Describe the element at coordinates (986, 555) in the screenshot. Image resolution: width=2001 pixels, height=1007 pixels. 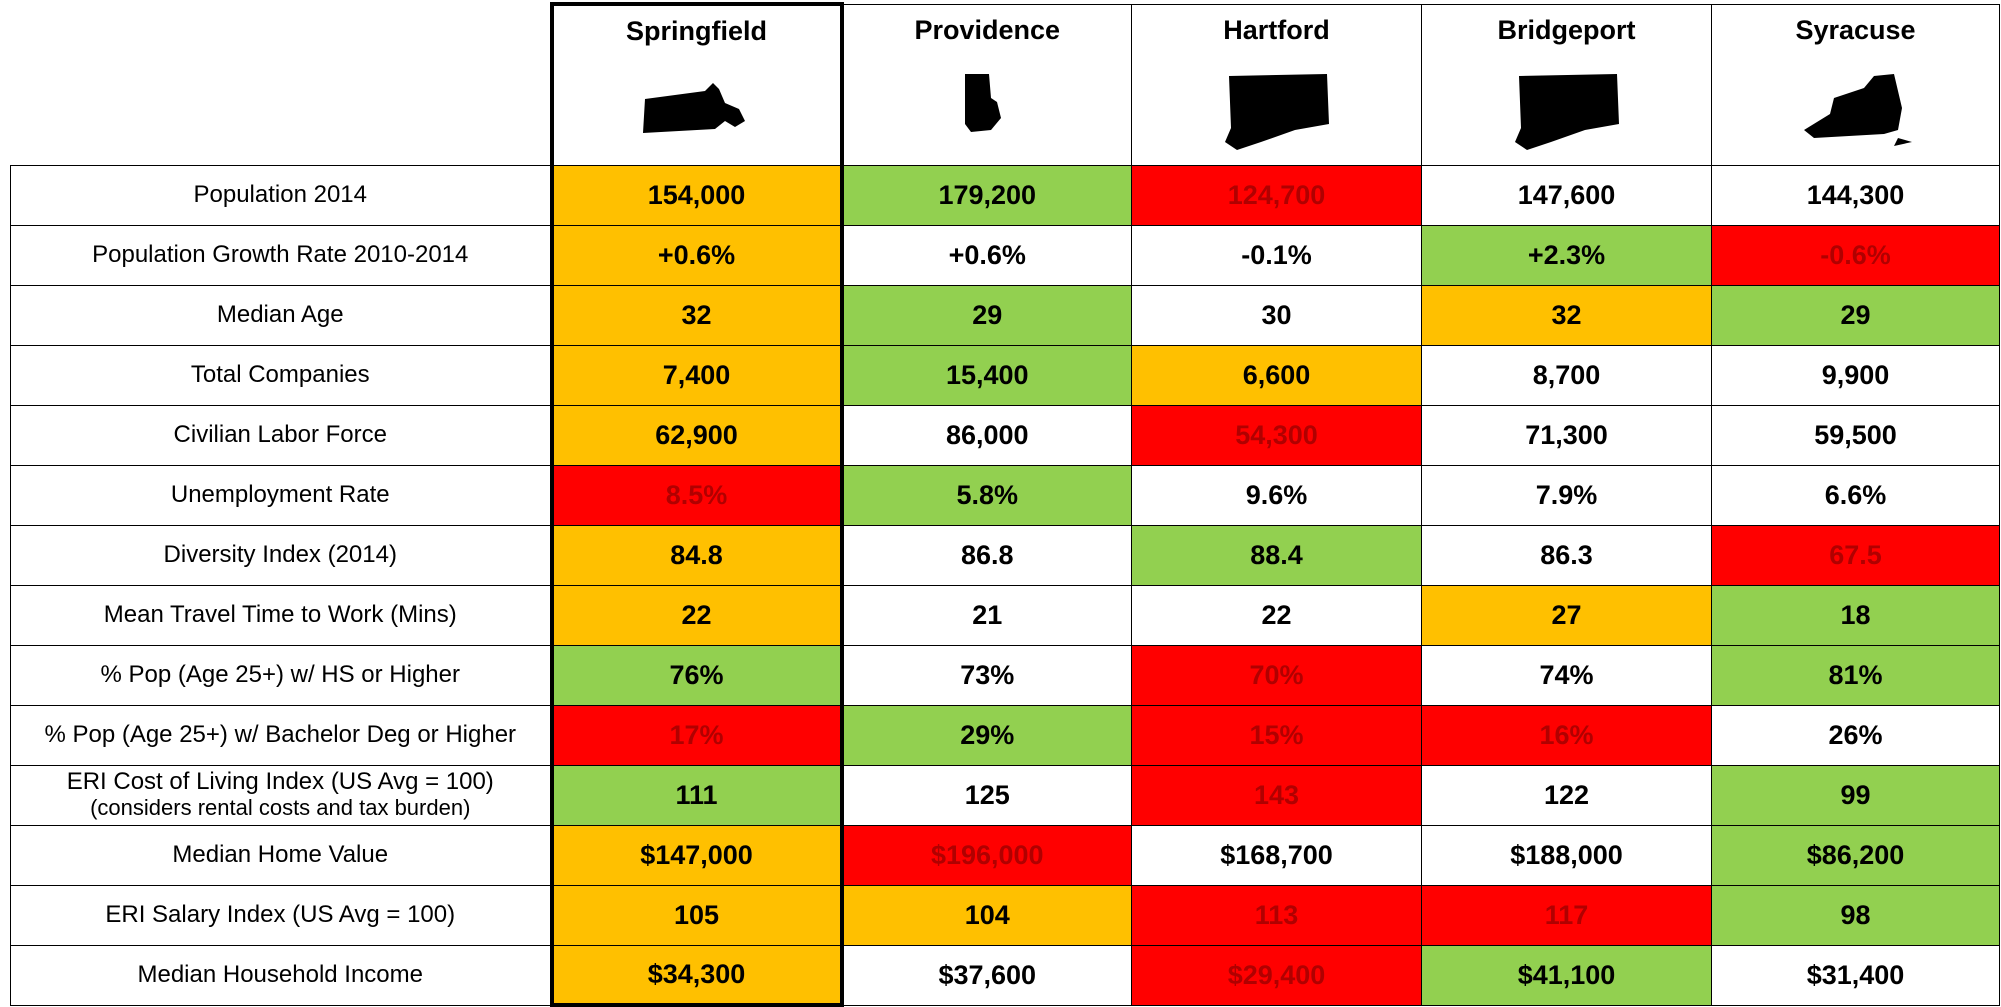
I see `value-cell: 86.8` at that location.